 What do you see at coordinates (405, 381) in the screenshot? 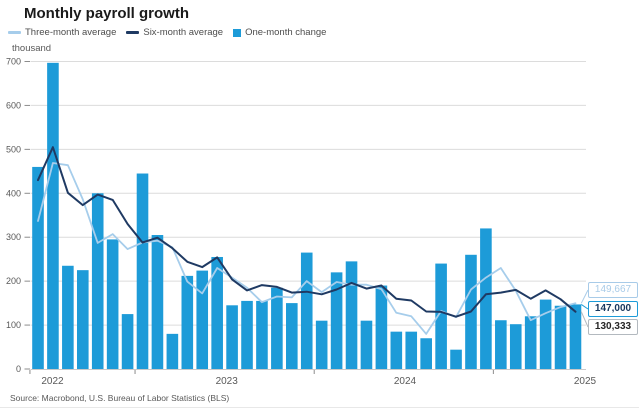
I see `x-year-label: 2024` at bounding box center [405, 381].